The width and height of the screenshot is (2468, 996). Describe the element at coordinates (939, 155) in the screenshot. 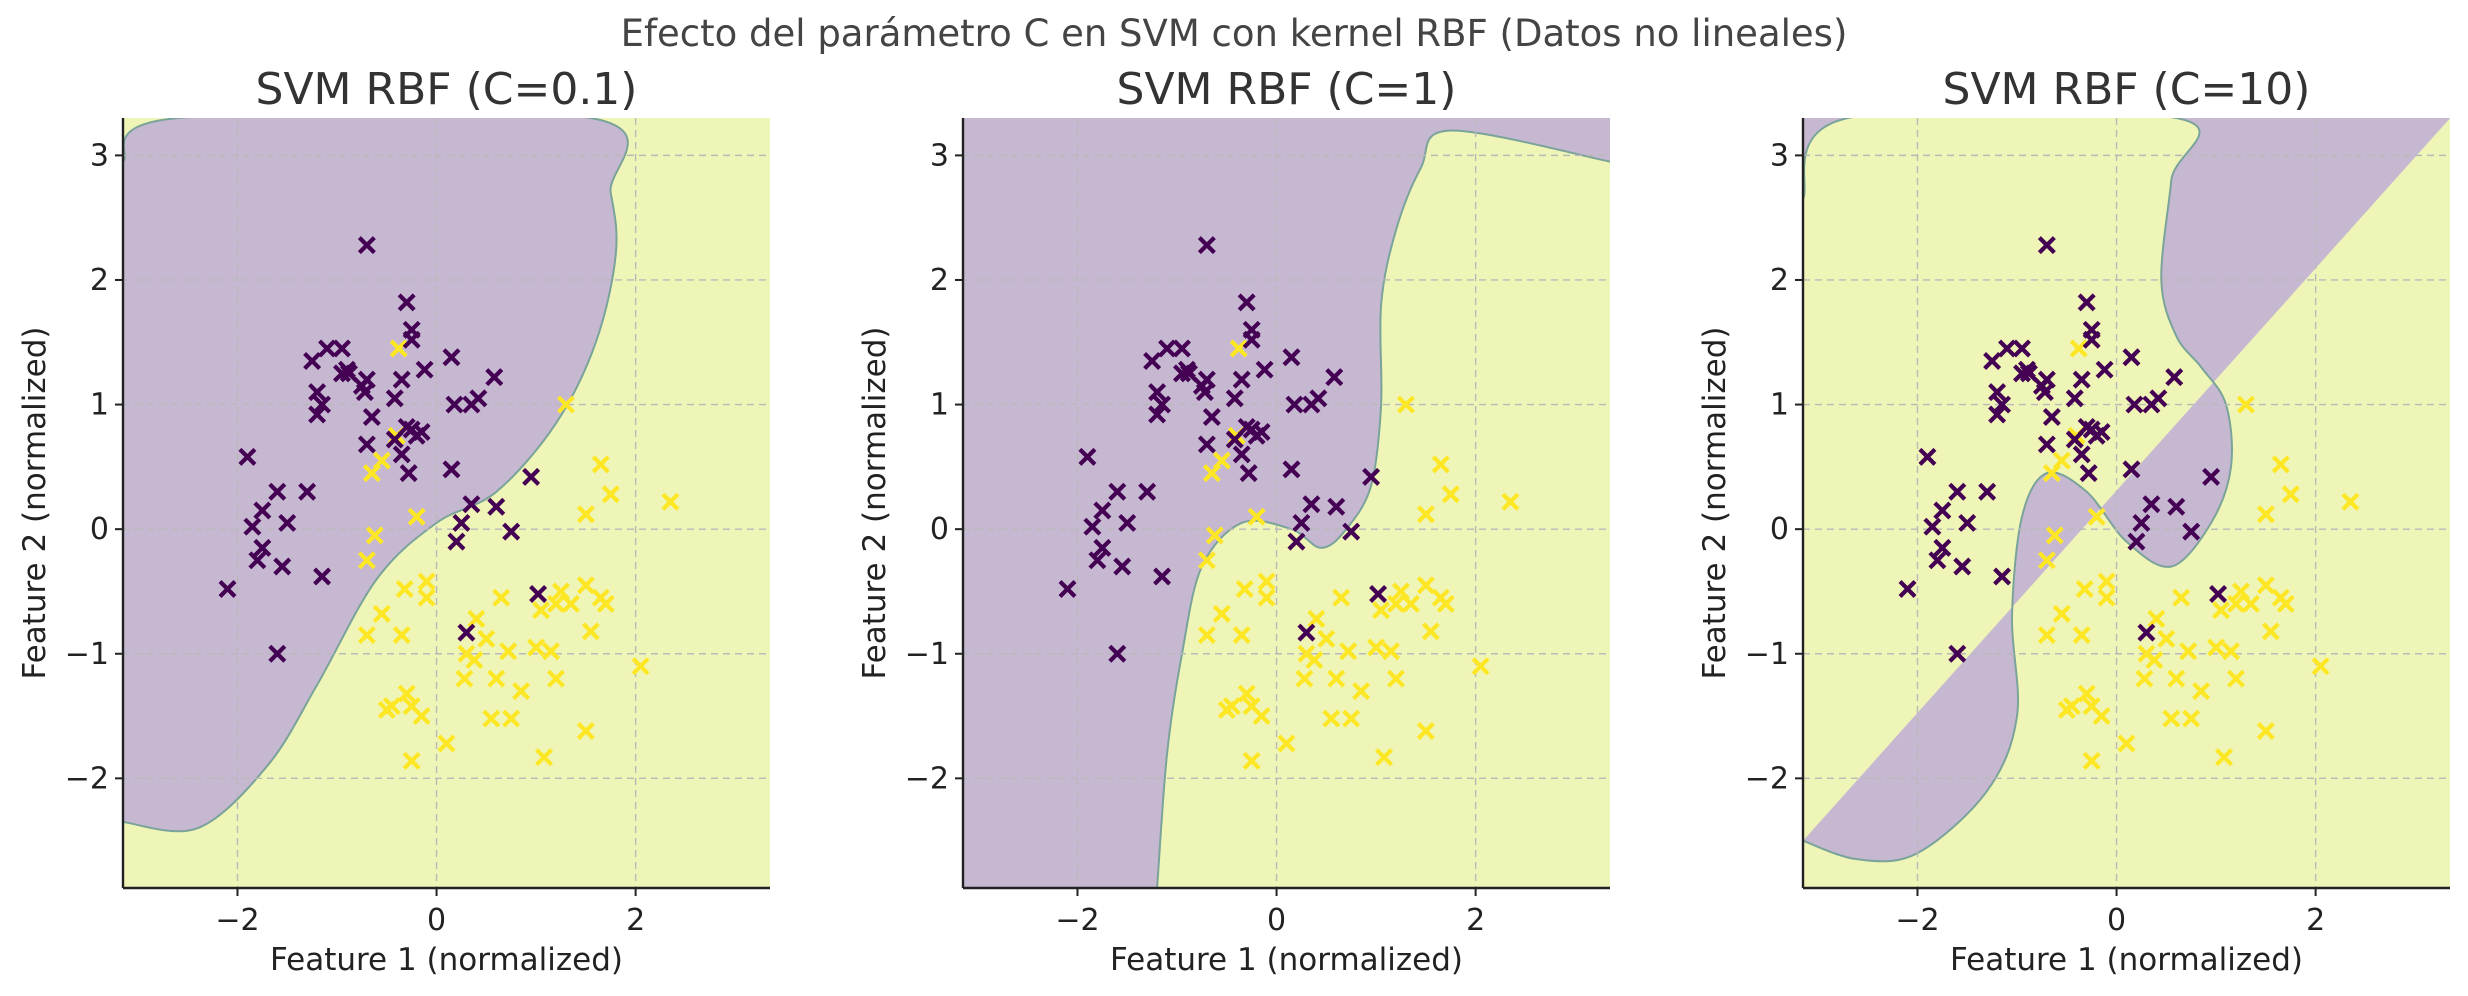

I see `y-tick-label: 3` at that location.